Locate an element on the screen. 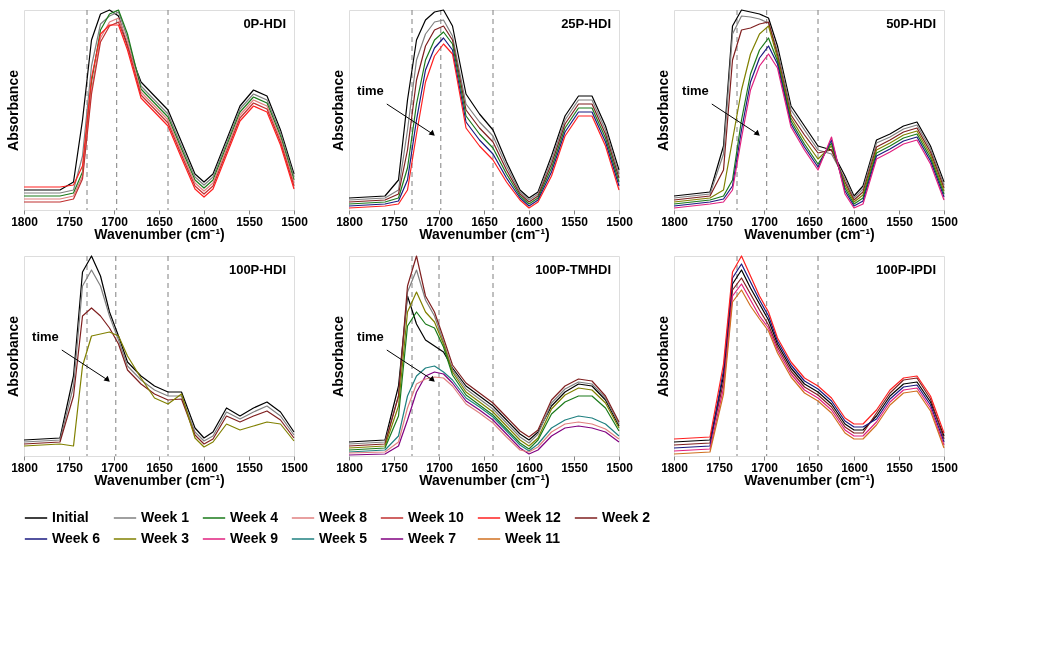 The image size is (1041, 662). legend-label: Week 4 is located at coordinates (254, 517).